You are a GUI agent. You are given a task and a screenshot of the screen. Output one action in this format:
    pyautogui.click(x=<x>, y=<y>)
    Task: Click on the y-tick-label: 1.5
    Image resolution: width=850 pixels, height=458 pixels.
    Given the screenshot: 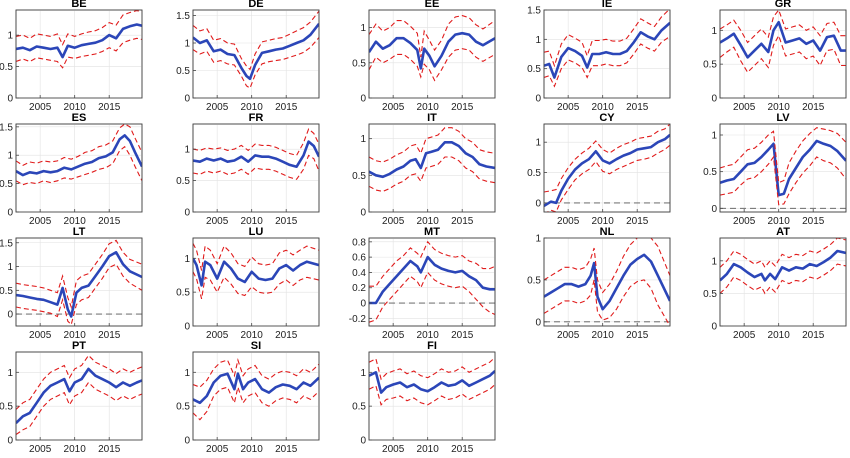 What is the action you would take?
    pyautogui.click(x=6, y=127)
    